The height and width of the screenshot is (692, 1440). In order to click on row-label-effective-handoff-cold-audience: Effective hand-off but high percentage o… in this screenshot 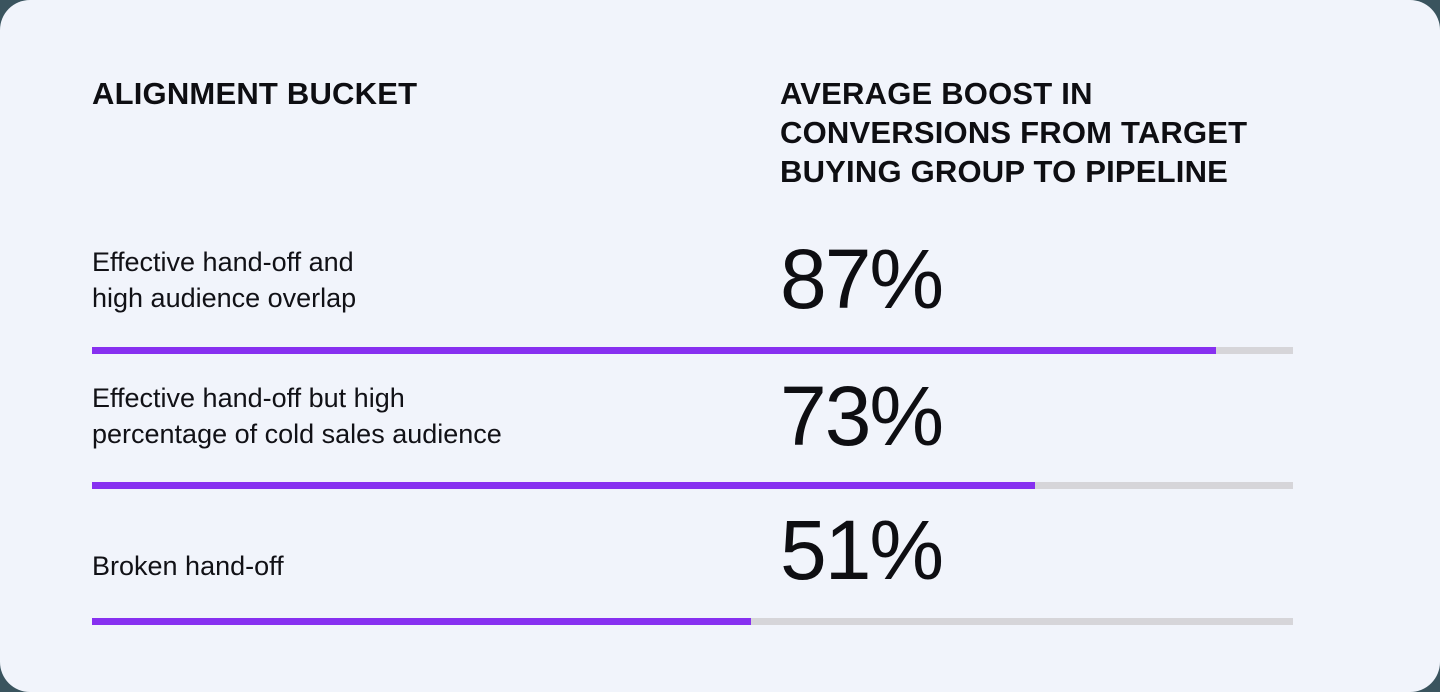, I will do `click(297, 416)`.